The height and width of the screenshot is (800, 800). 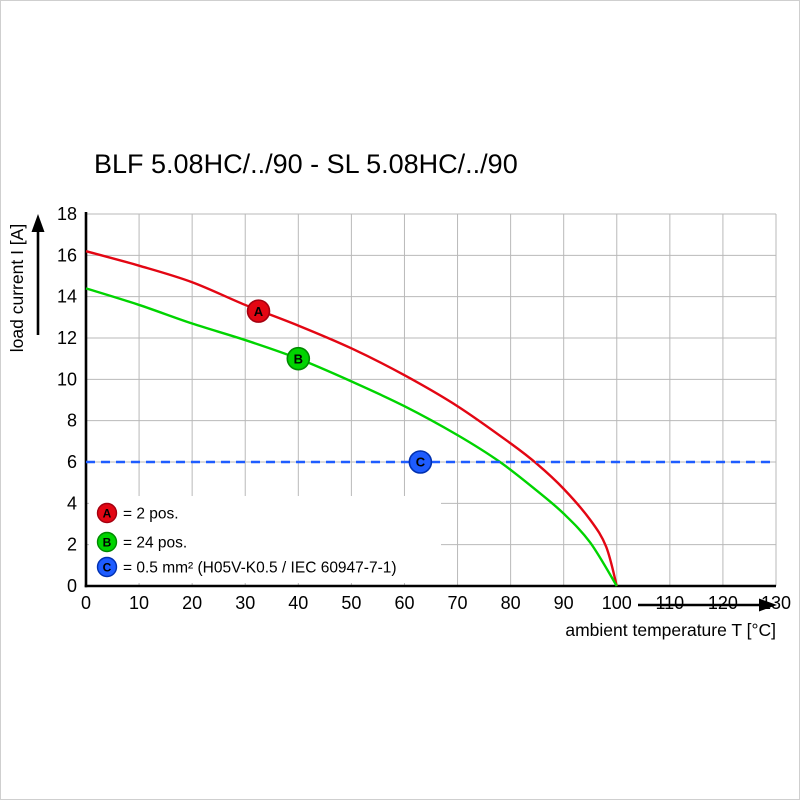 What do you see at coordinates (404, 603) in the screenshot?
I see `x-tick-label: 60` at bounding box center [404, 603].